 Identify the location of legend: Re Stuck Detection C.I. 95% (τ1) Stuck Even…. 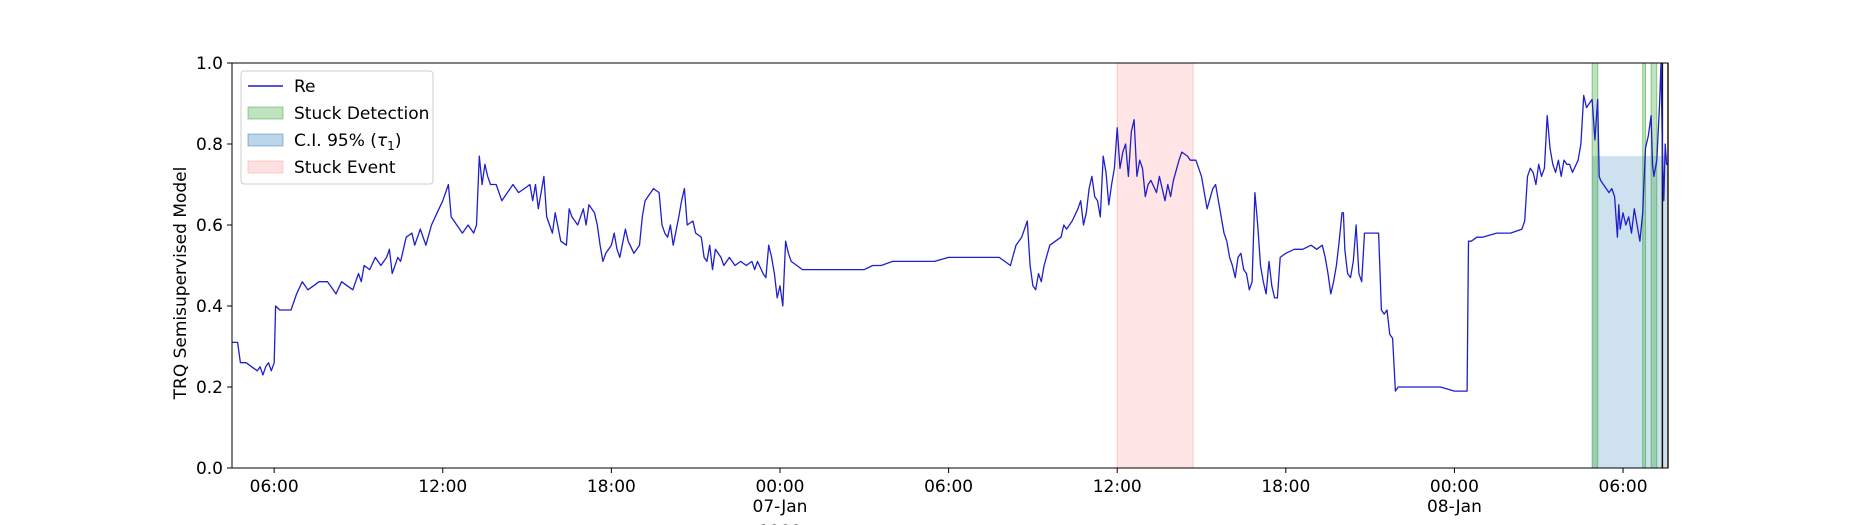
(337, 127).